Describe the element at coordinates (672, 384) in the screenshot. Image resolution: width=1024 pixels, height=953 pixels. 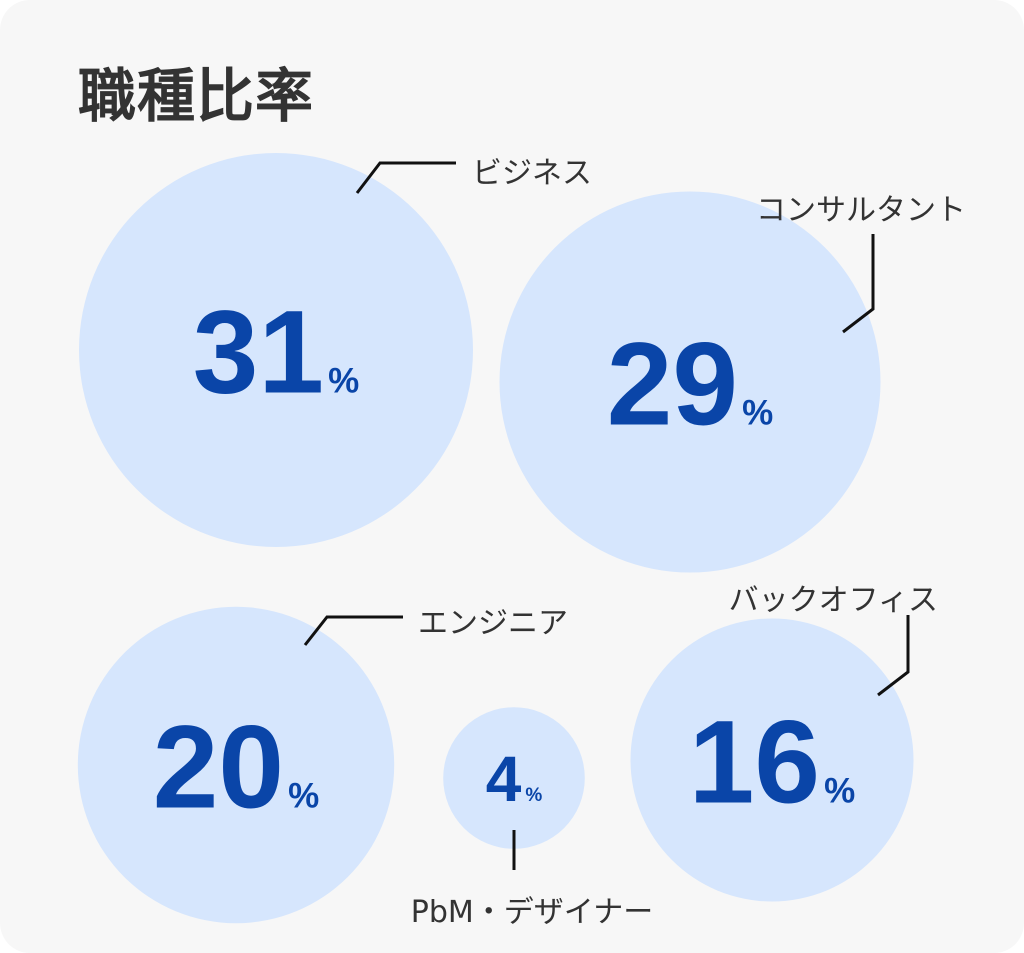
I see `bubble-value-number: 29` at that location.